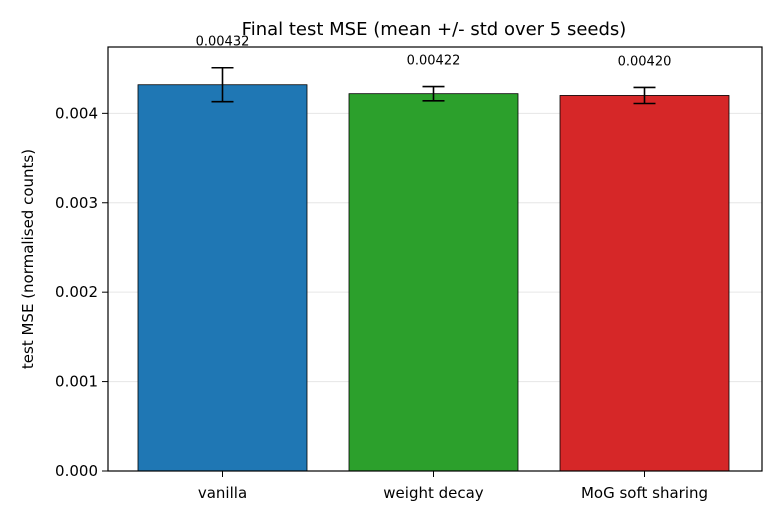 The width and height of the screenshot is (780, 520). I want to click on value-label: 0.00420, so click(645, 61).